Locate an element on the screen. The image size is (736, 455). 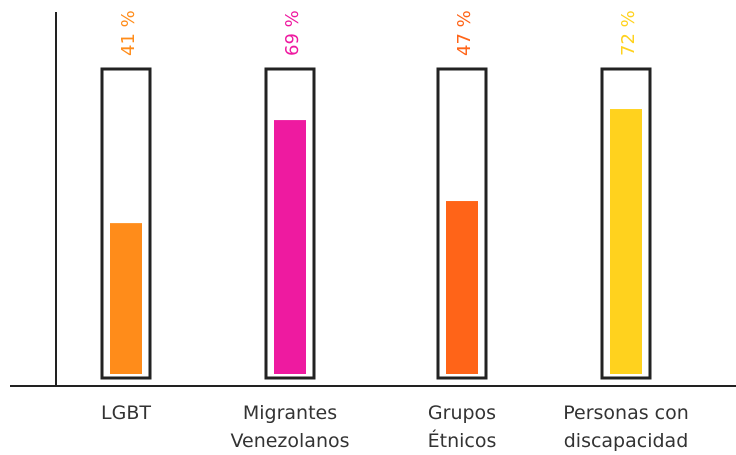
category-label-line: LGBT is located at coordinates (126, 413).